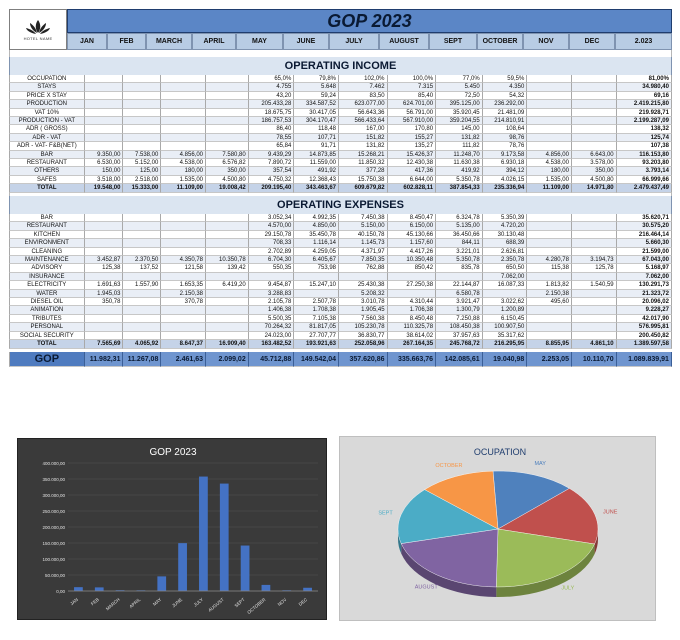 The image size is (680, 640). I want to click on y-tick-label: 400.000,00, so click(53, 463).